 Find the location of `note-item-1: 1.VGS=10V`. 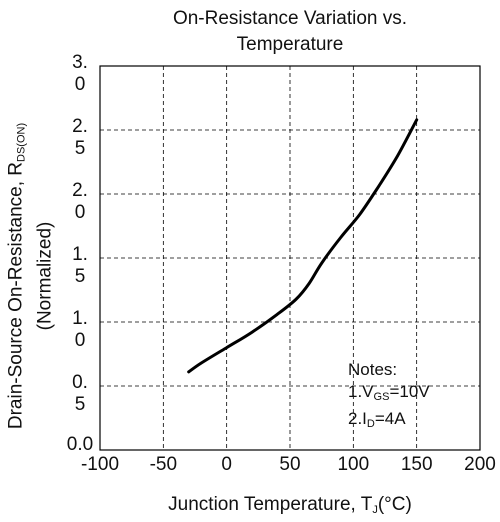

note-item-1: 1.VGS=10V is located at coordinates (389, 392).